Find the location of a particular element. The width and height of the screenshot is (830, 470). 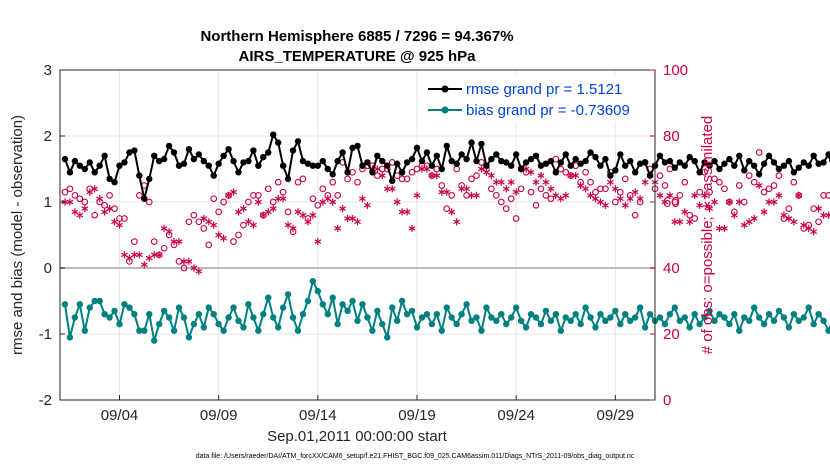

y-tick-right-5: 0 is located at coordinates (667, 400).